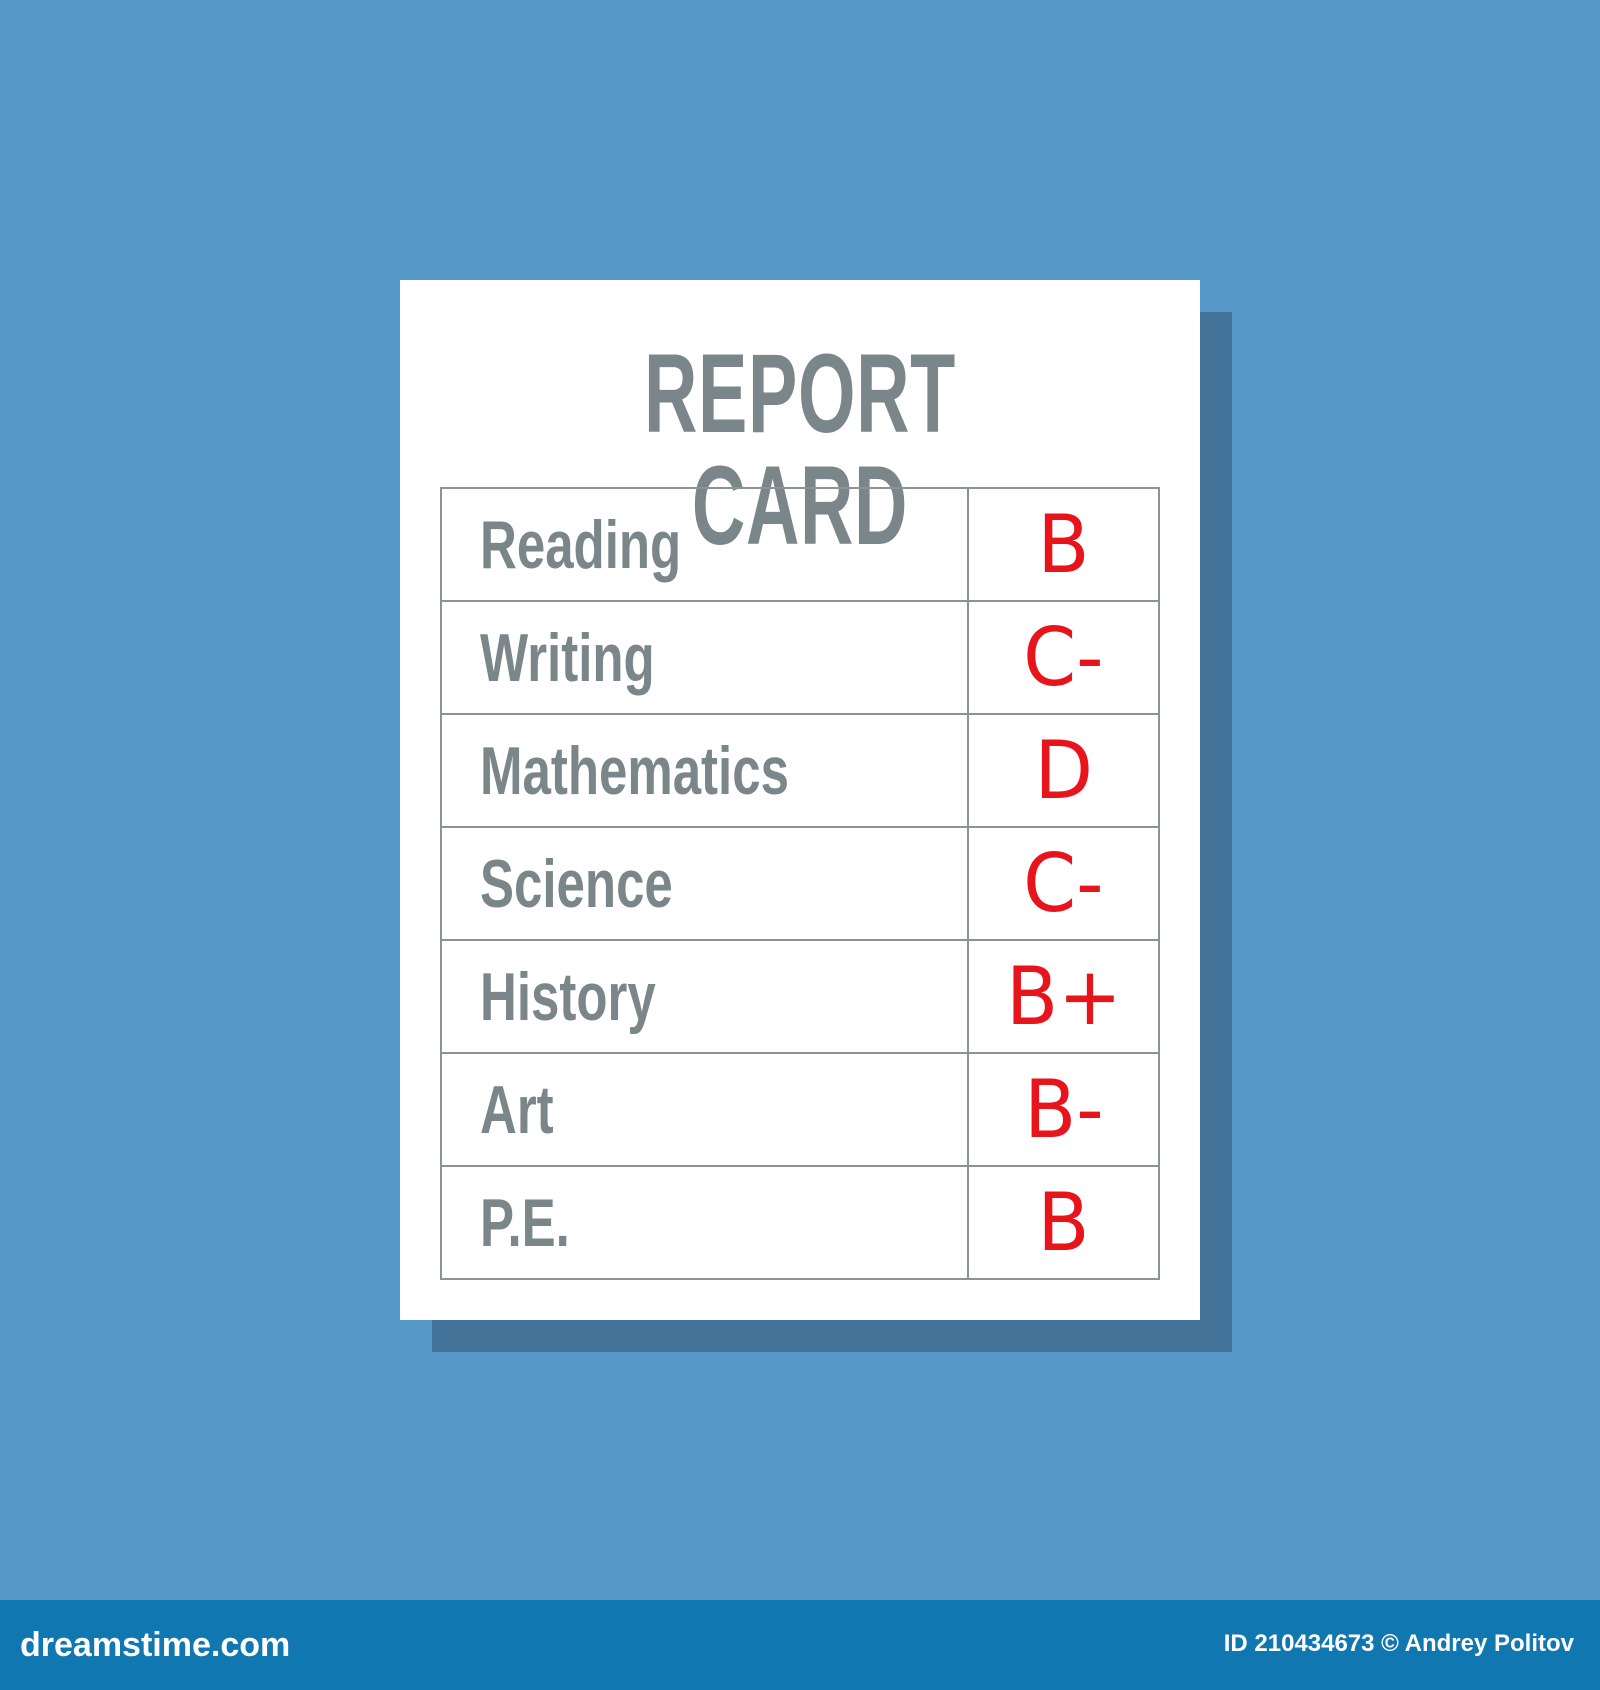 The height and width of the screenshot is (1690, 1600). What do you see at coordinates (704, 883) in the screenshot?
I see `subject-cell: Science` at bounding box center [704, 883].